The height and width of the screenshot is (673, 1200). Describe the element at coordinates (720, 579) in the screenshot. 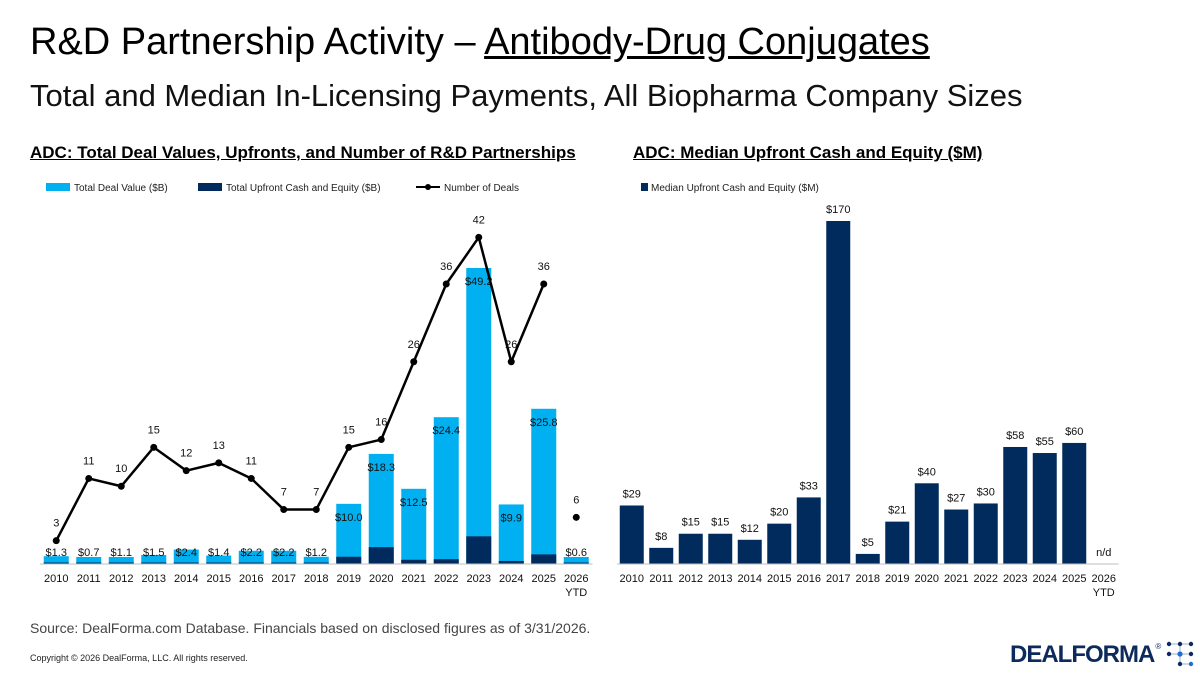

I see `x-tick-label: 2013` at that location.